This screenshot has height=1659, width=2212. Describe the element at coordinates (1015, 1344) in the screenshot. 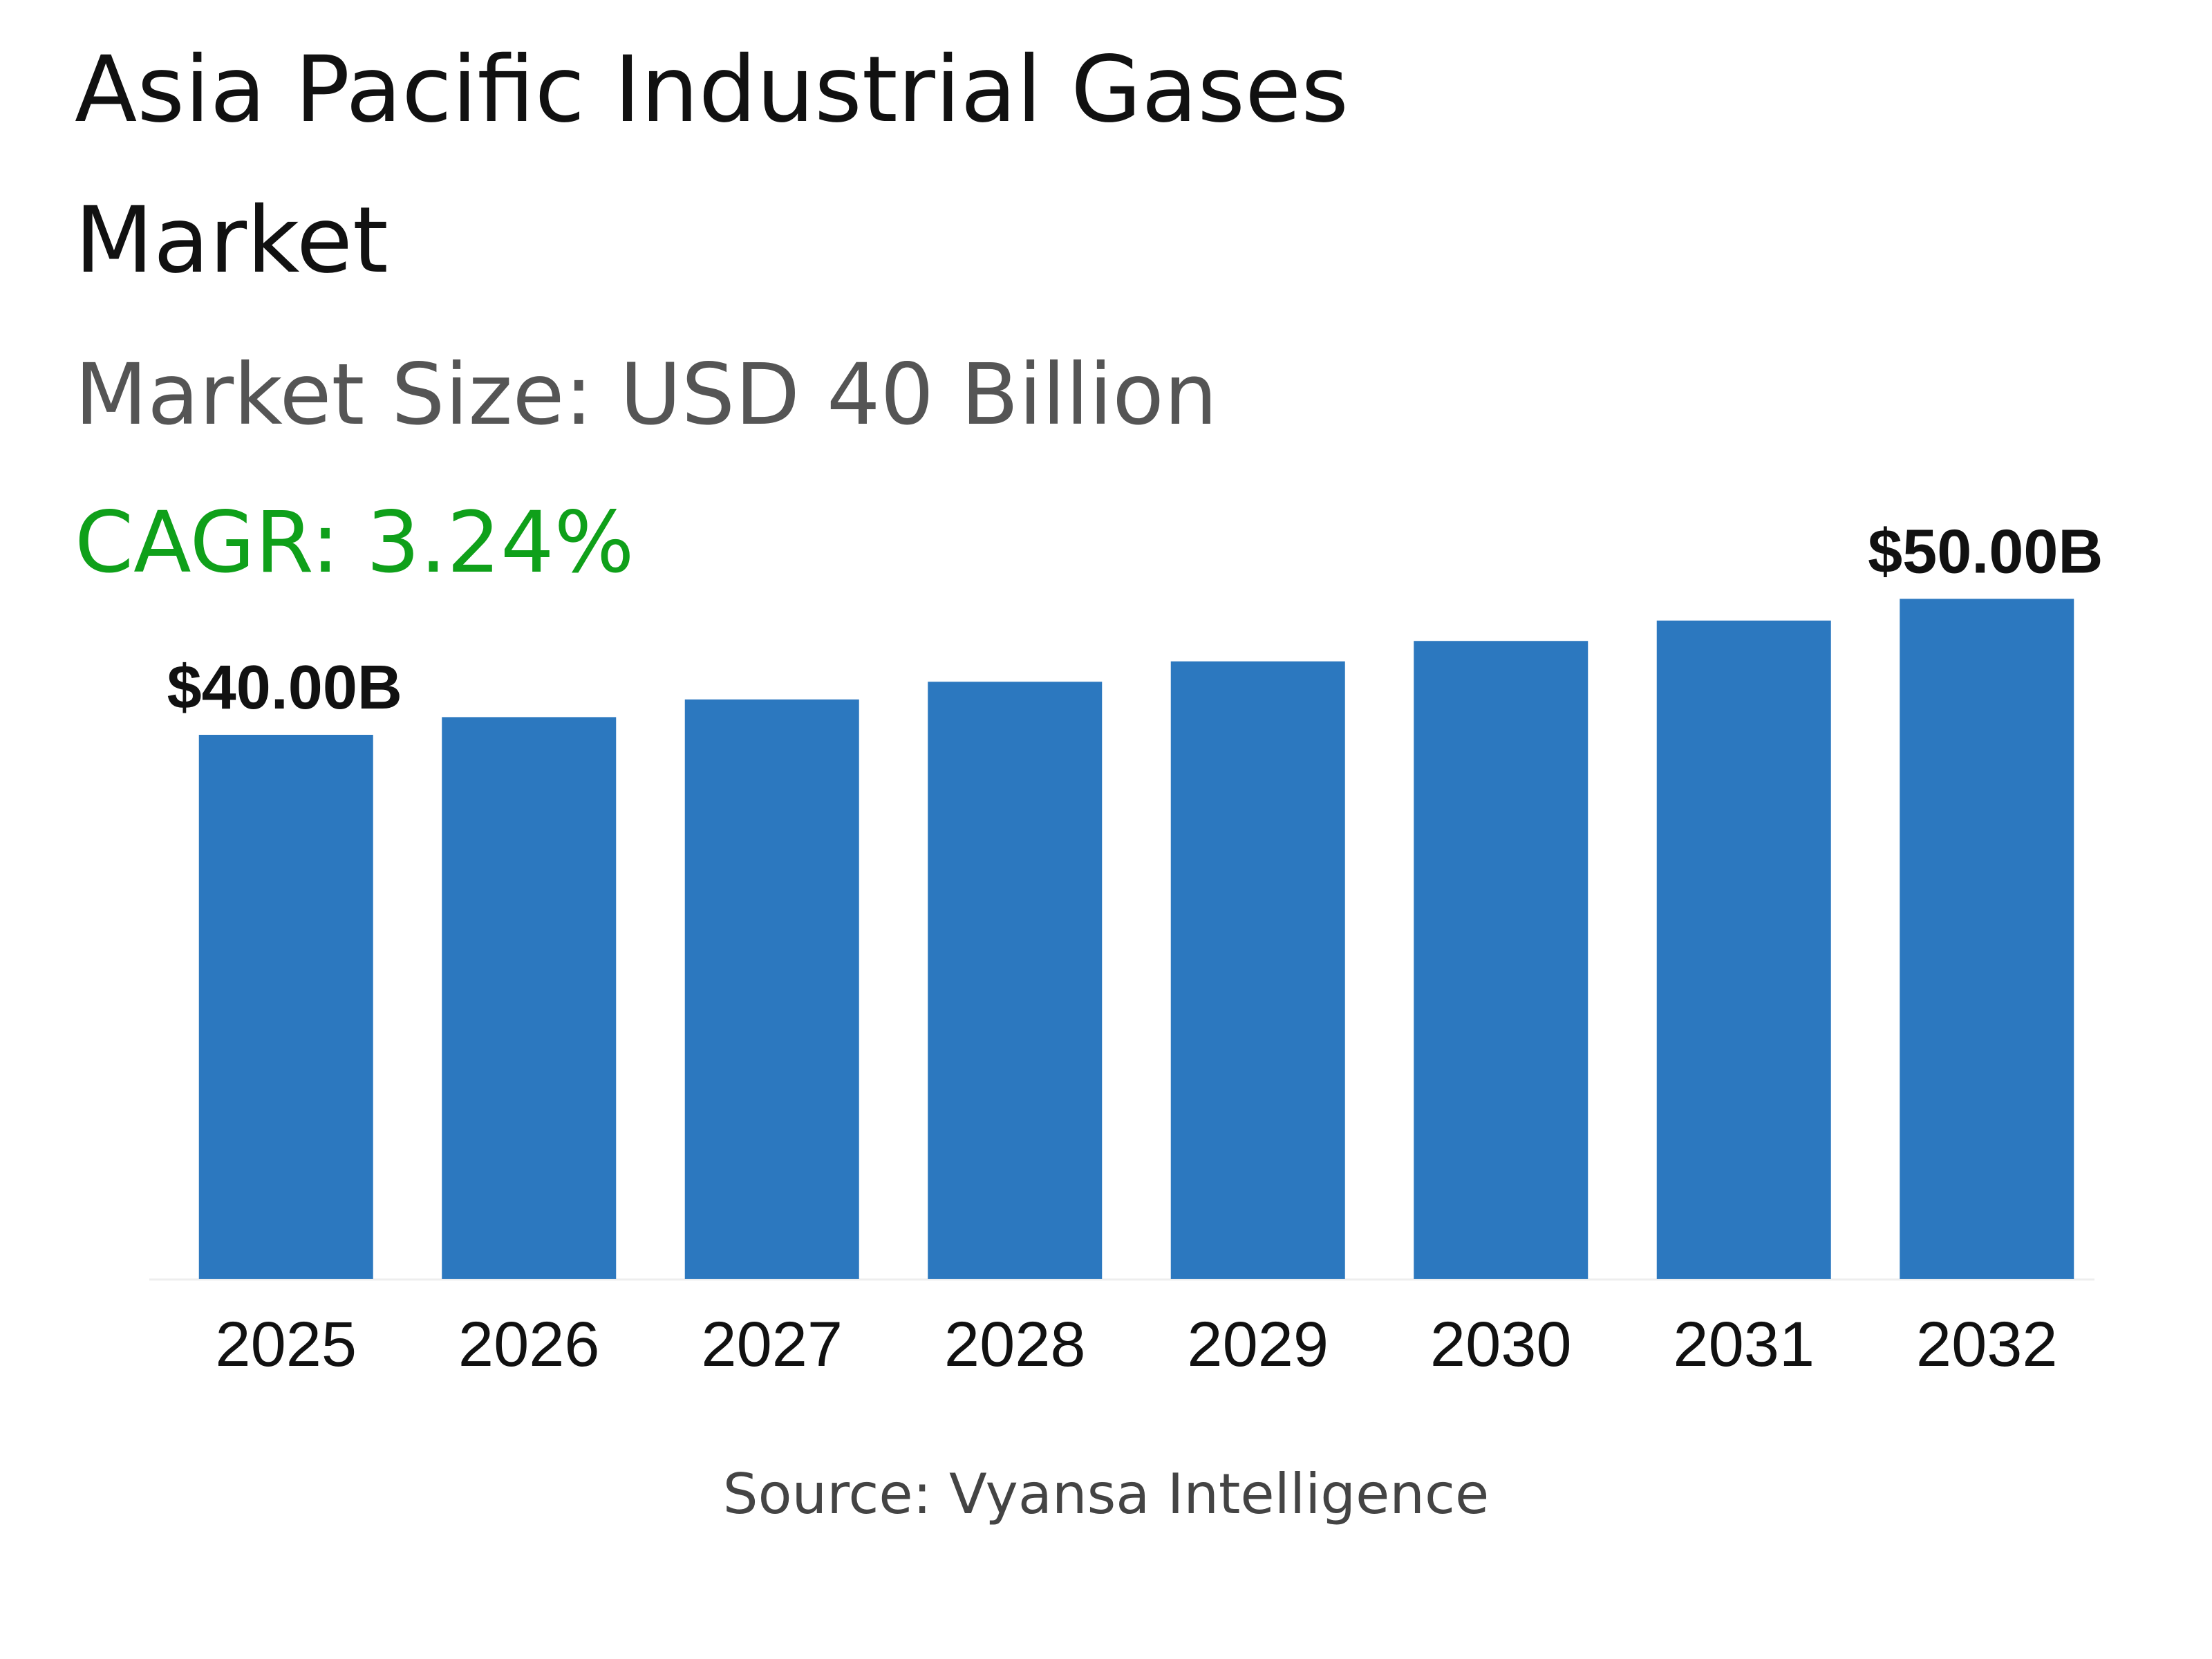

I see `x-tick-label-2028: 2028` at that location.